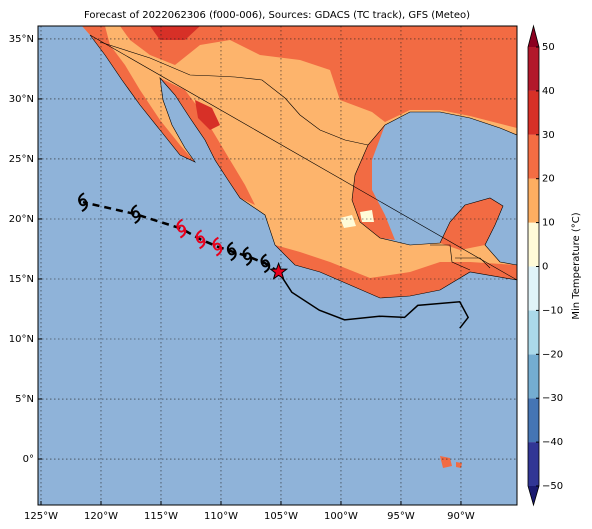 The image size is (592, 529). Describe the element at coordinates (24, 399) in the screenshot. I see `y-tick-label: 5°N` at that location.